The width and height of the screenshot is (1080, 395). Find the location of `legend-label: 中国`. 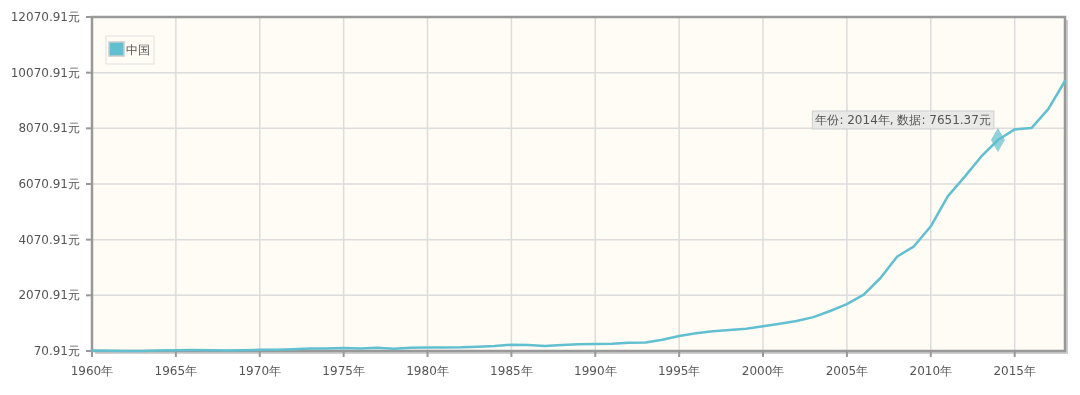

legend-label: 中国 is located at coordinates (138, 50).